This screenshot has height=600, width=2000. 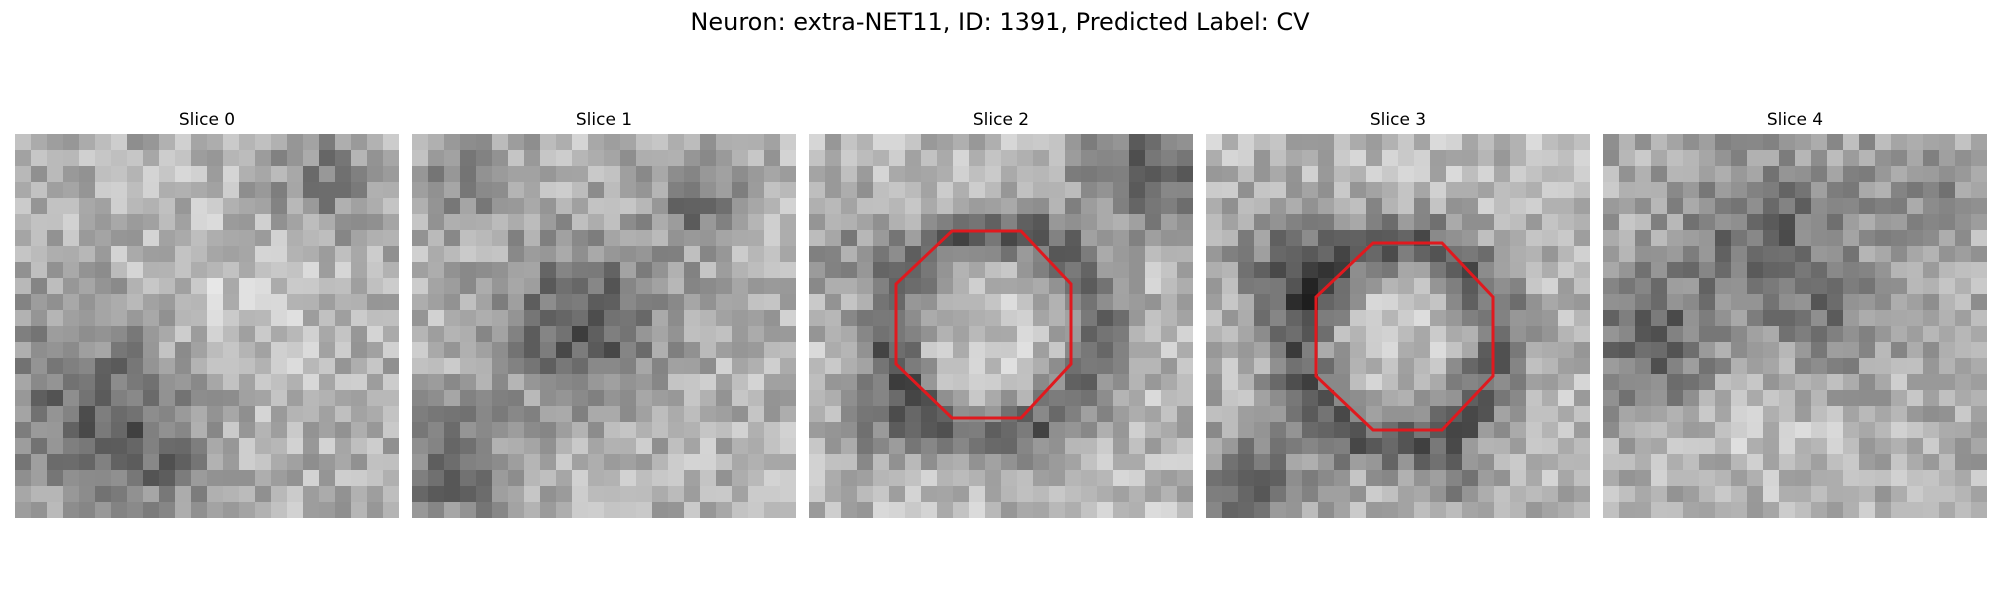 I want to click on slice-panel-3: Slice 3, so click(x=1398, y=313).